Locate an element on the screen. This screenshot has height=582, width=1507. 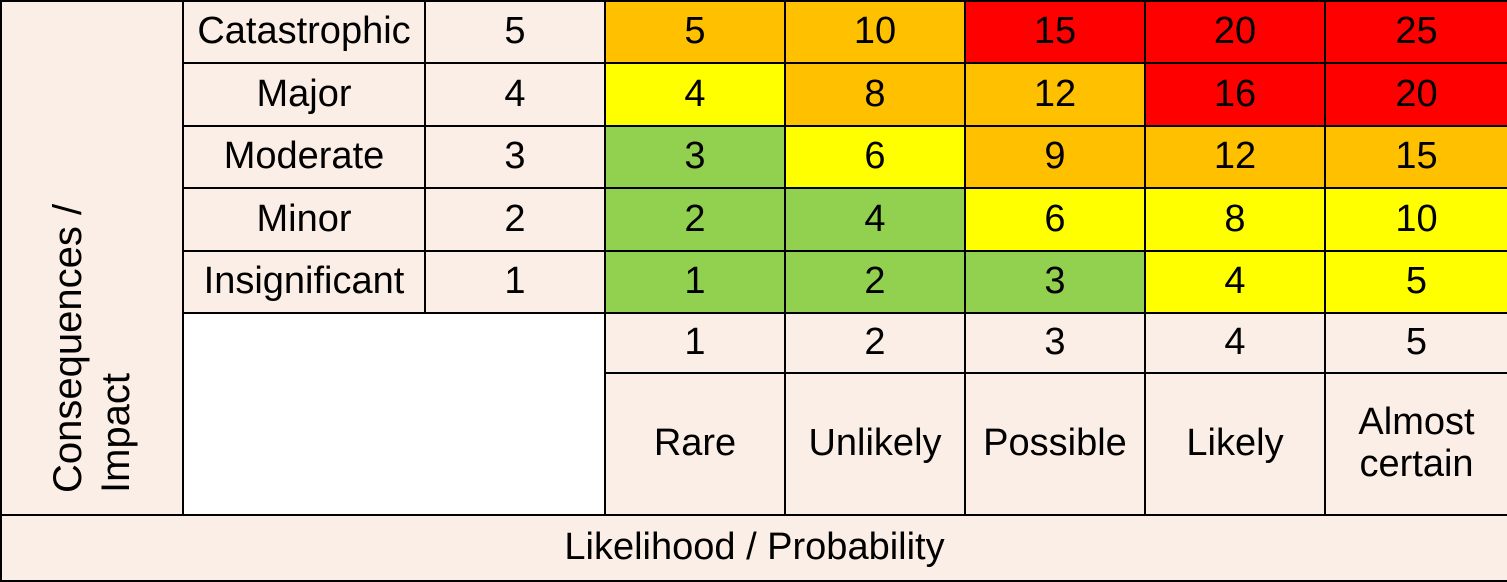
likelihood-name: Likely is located at coordinates (1235, 444).